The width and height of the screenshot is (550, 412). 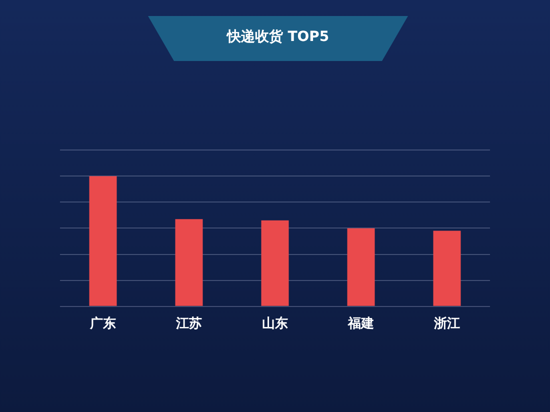 What do you see at coordinates (102, 324) in the screenshot?
I see `x-tick-label: 广东` at bounding box center [102, 324].